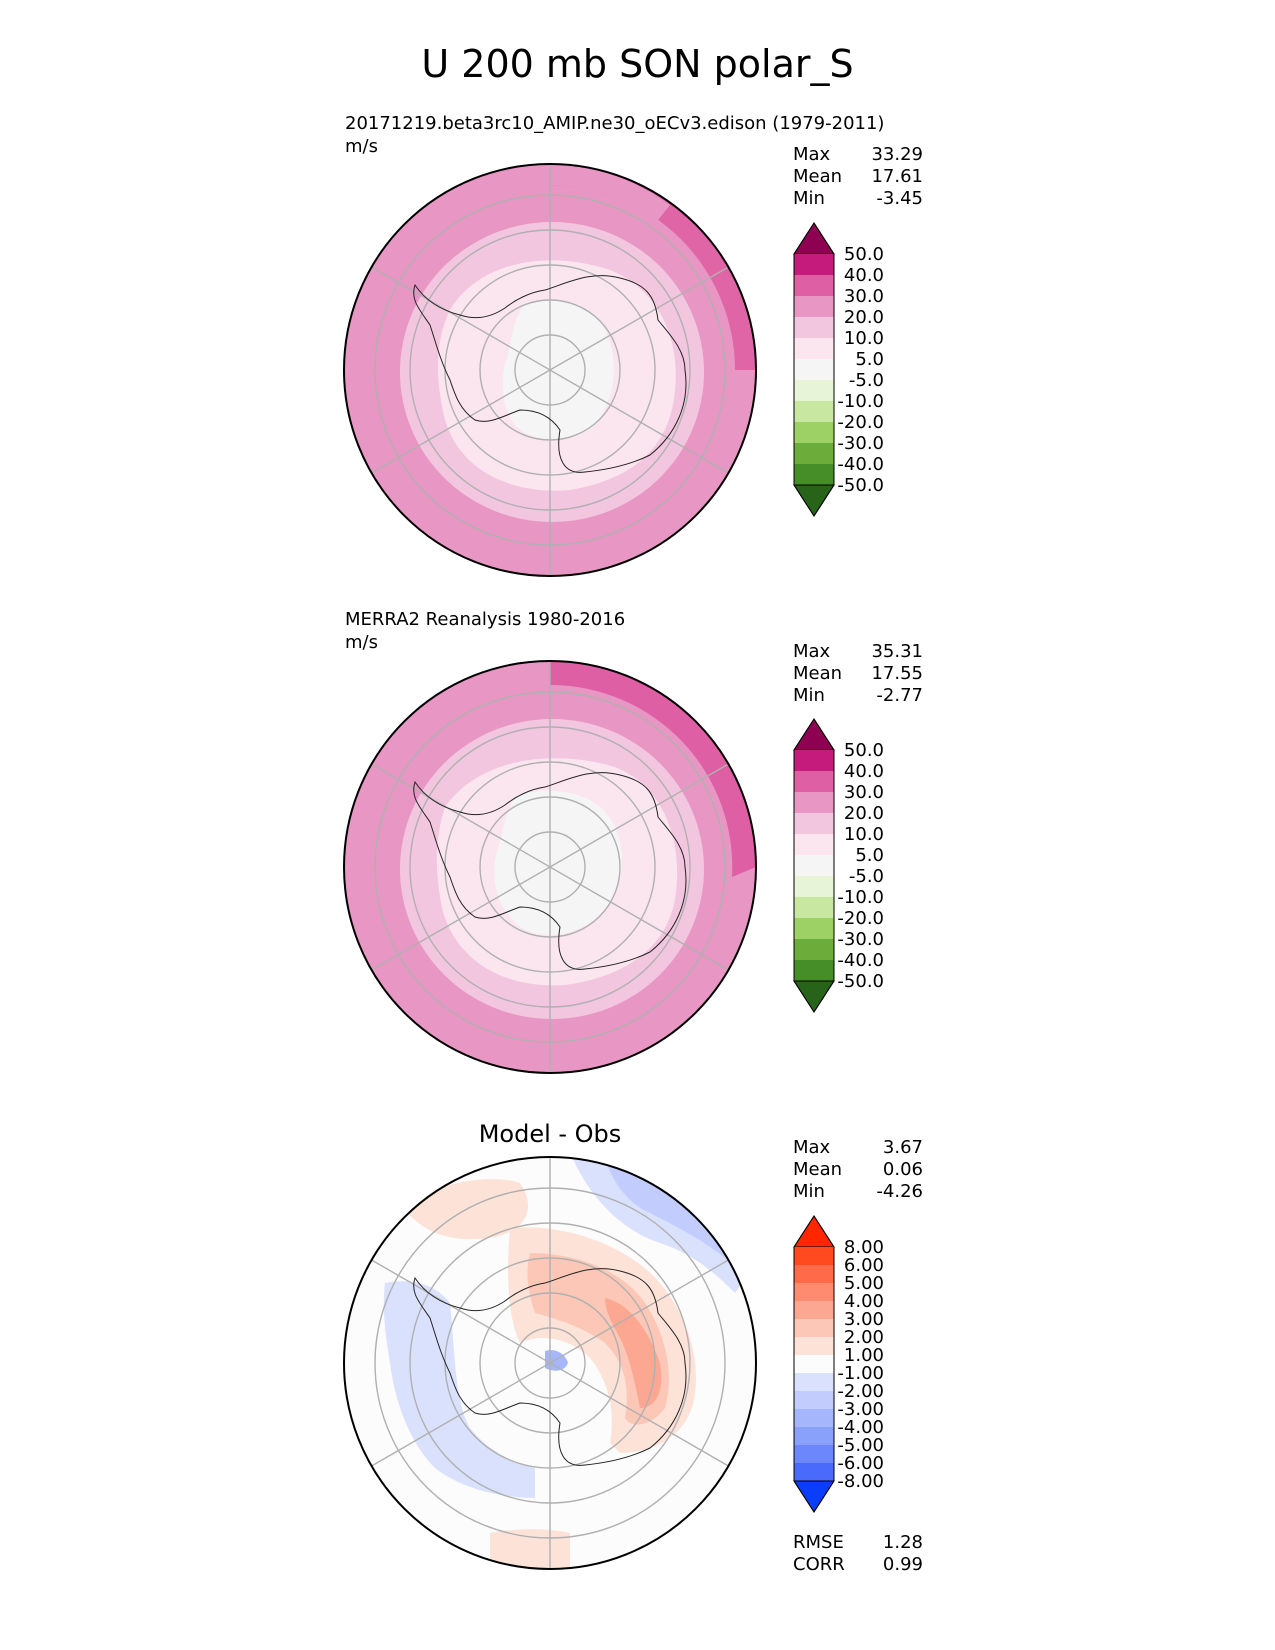  I want to click on panel-title-obs: MERRA2 Reanalysis 1980-2016, so click(485, 619).